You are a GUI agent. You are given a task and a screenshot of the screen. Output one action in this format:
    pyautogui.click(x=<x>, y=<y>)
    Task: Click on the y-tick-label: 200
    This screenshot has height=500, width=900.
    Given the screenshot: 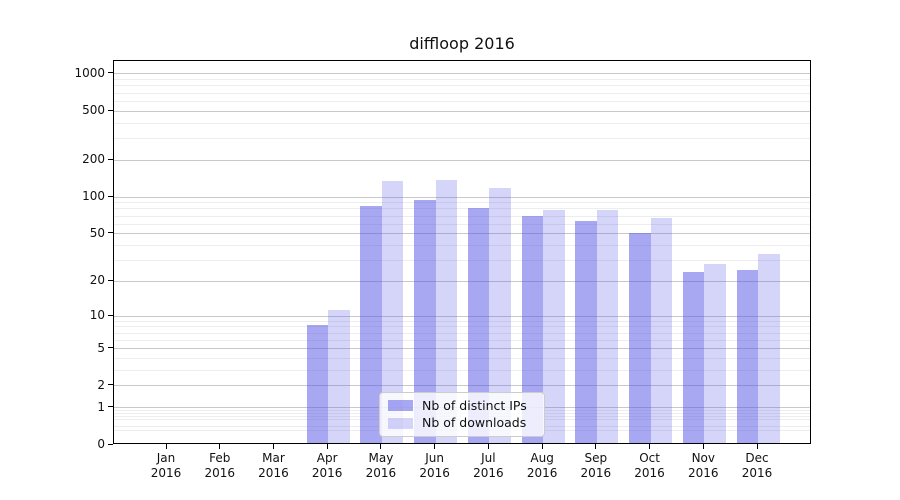 What is the action you would take?
    pyautogui.click(x=93, y=159)
    